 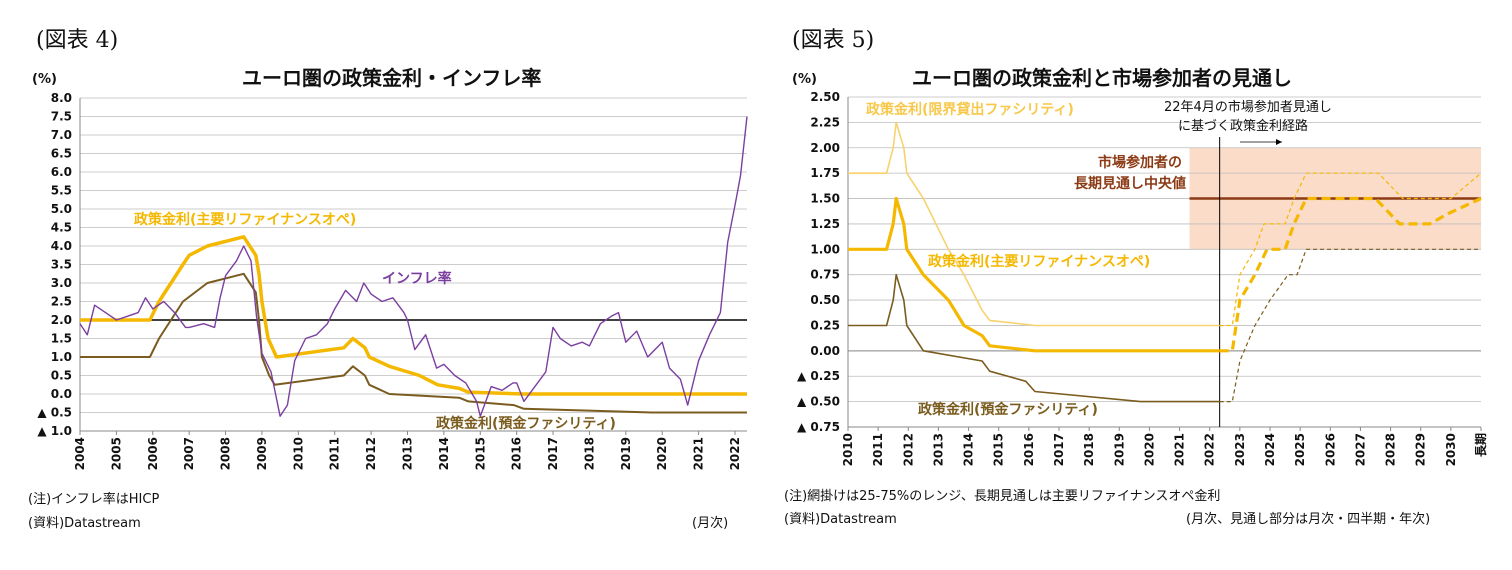 What do you see at coordinates (61, 98) in the screenshot?
I see `left-y-tick-label: 8.0` at bounding box center [61, 98].